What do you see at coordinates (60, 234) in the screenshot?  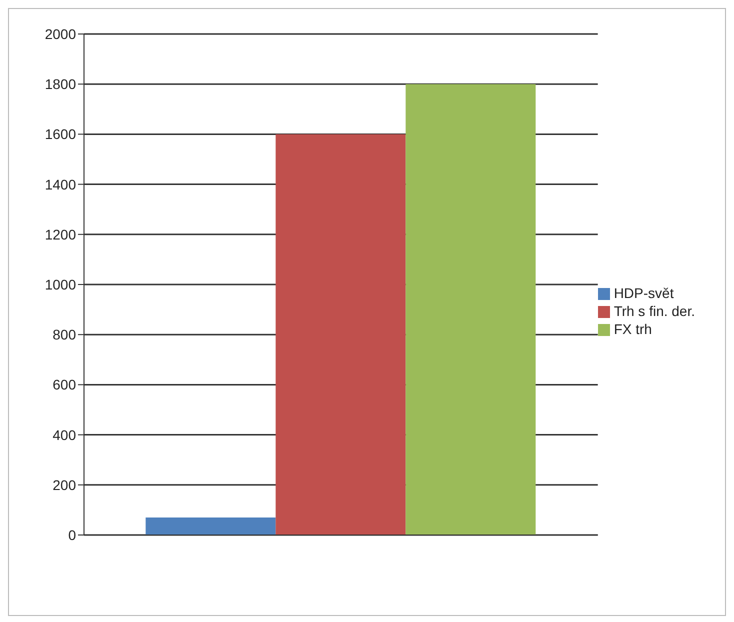 I see `y-tick-label: 1200` at bounding box center [60, 234].